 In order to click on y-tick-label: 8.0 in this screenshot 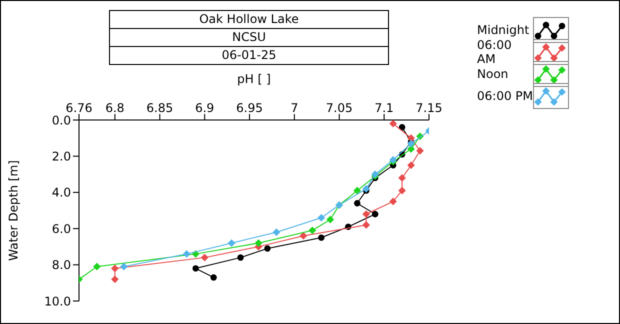, I will do `click(61, 265)`.